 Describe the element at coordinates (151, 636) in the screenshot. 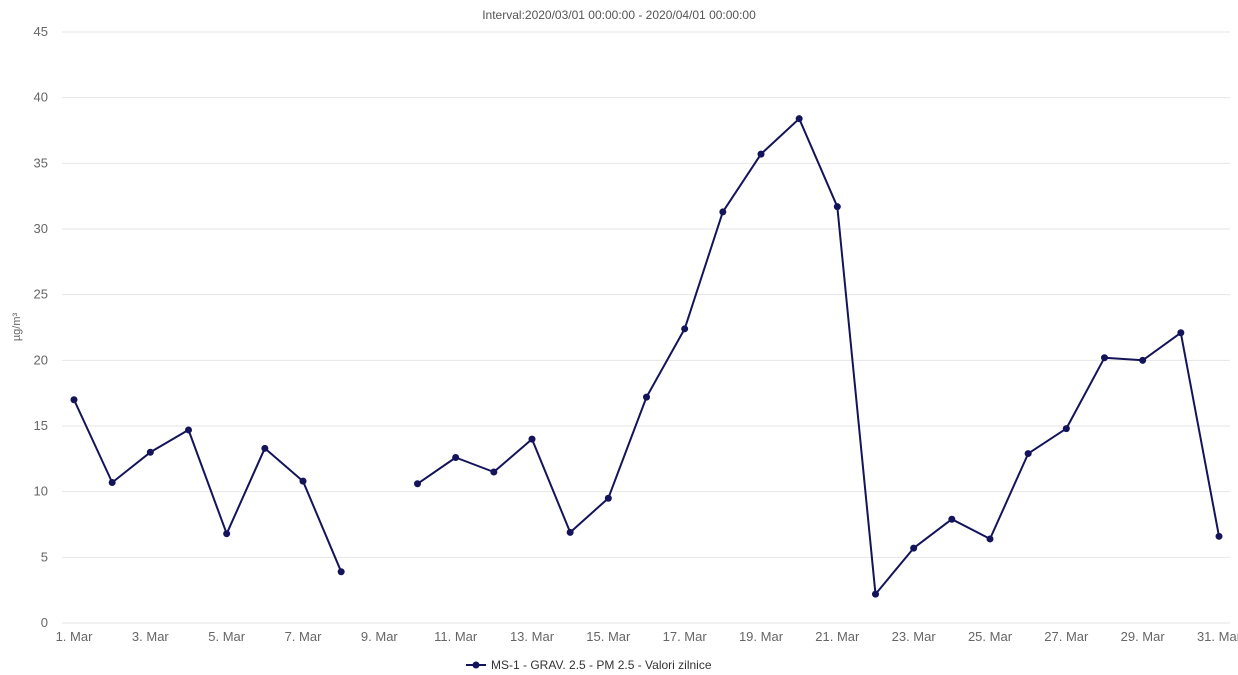

I see `x-tick-label-3: 3. Mar` at that location.